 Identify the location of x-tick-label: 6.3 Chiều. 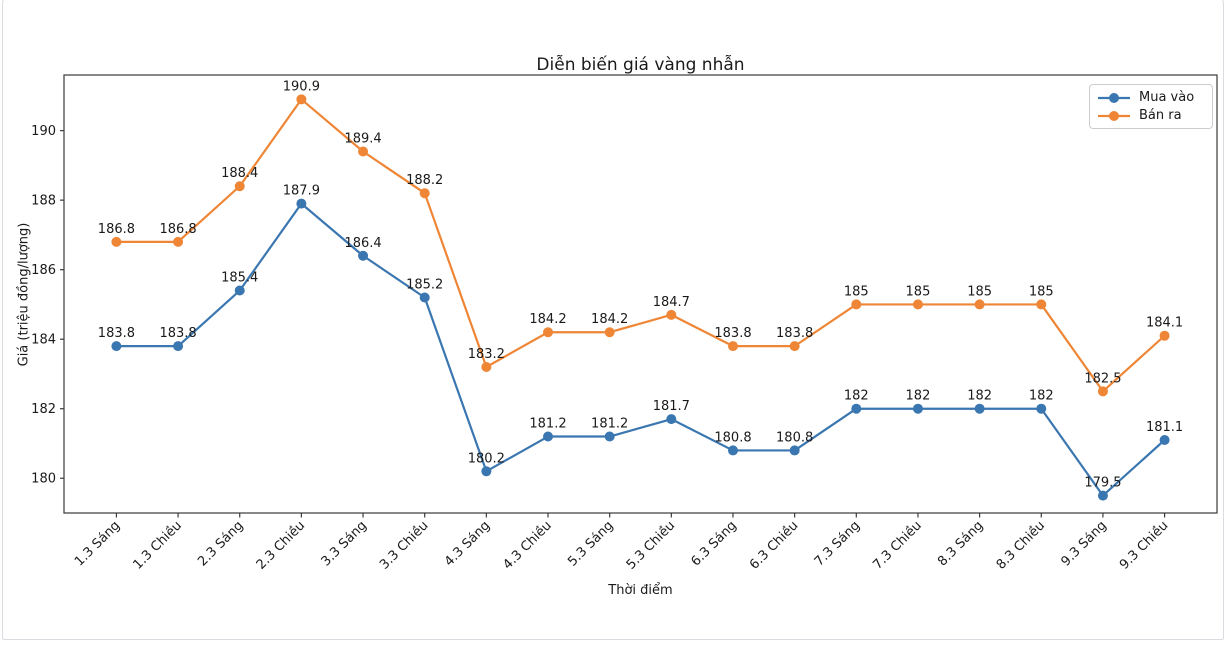
(774, 545).